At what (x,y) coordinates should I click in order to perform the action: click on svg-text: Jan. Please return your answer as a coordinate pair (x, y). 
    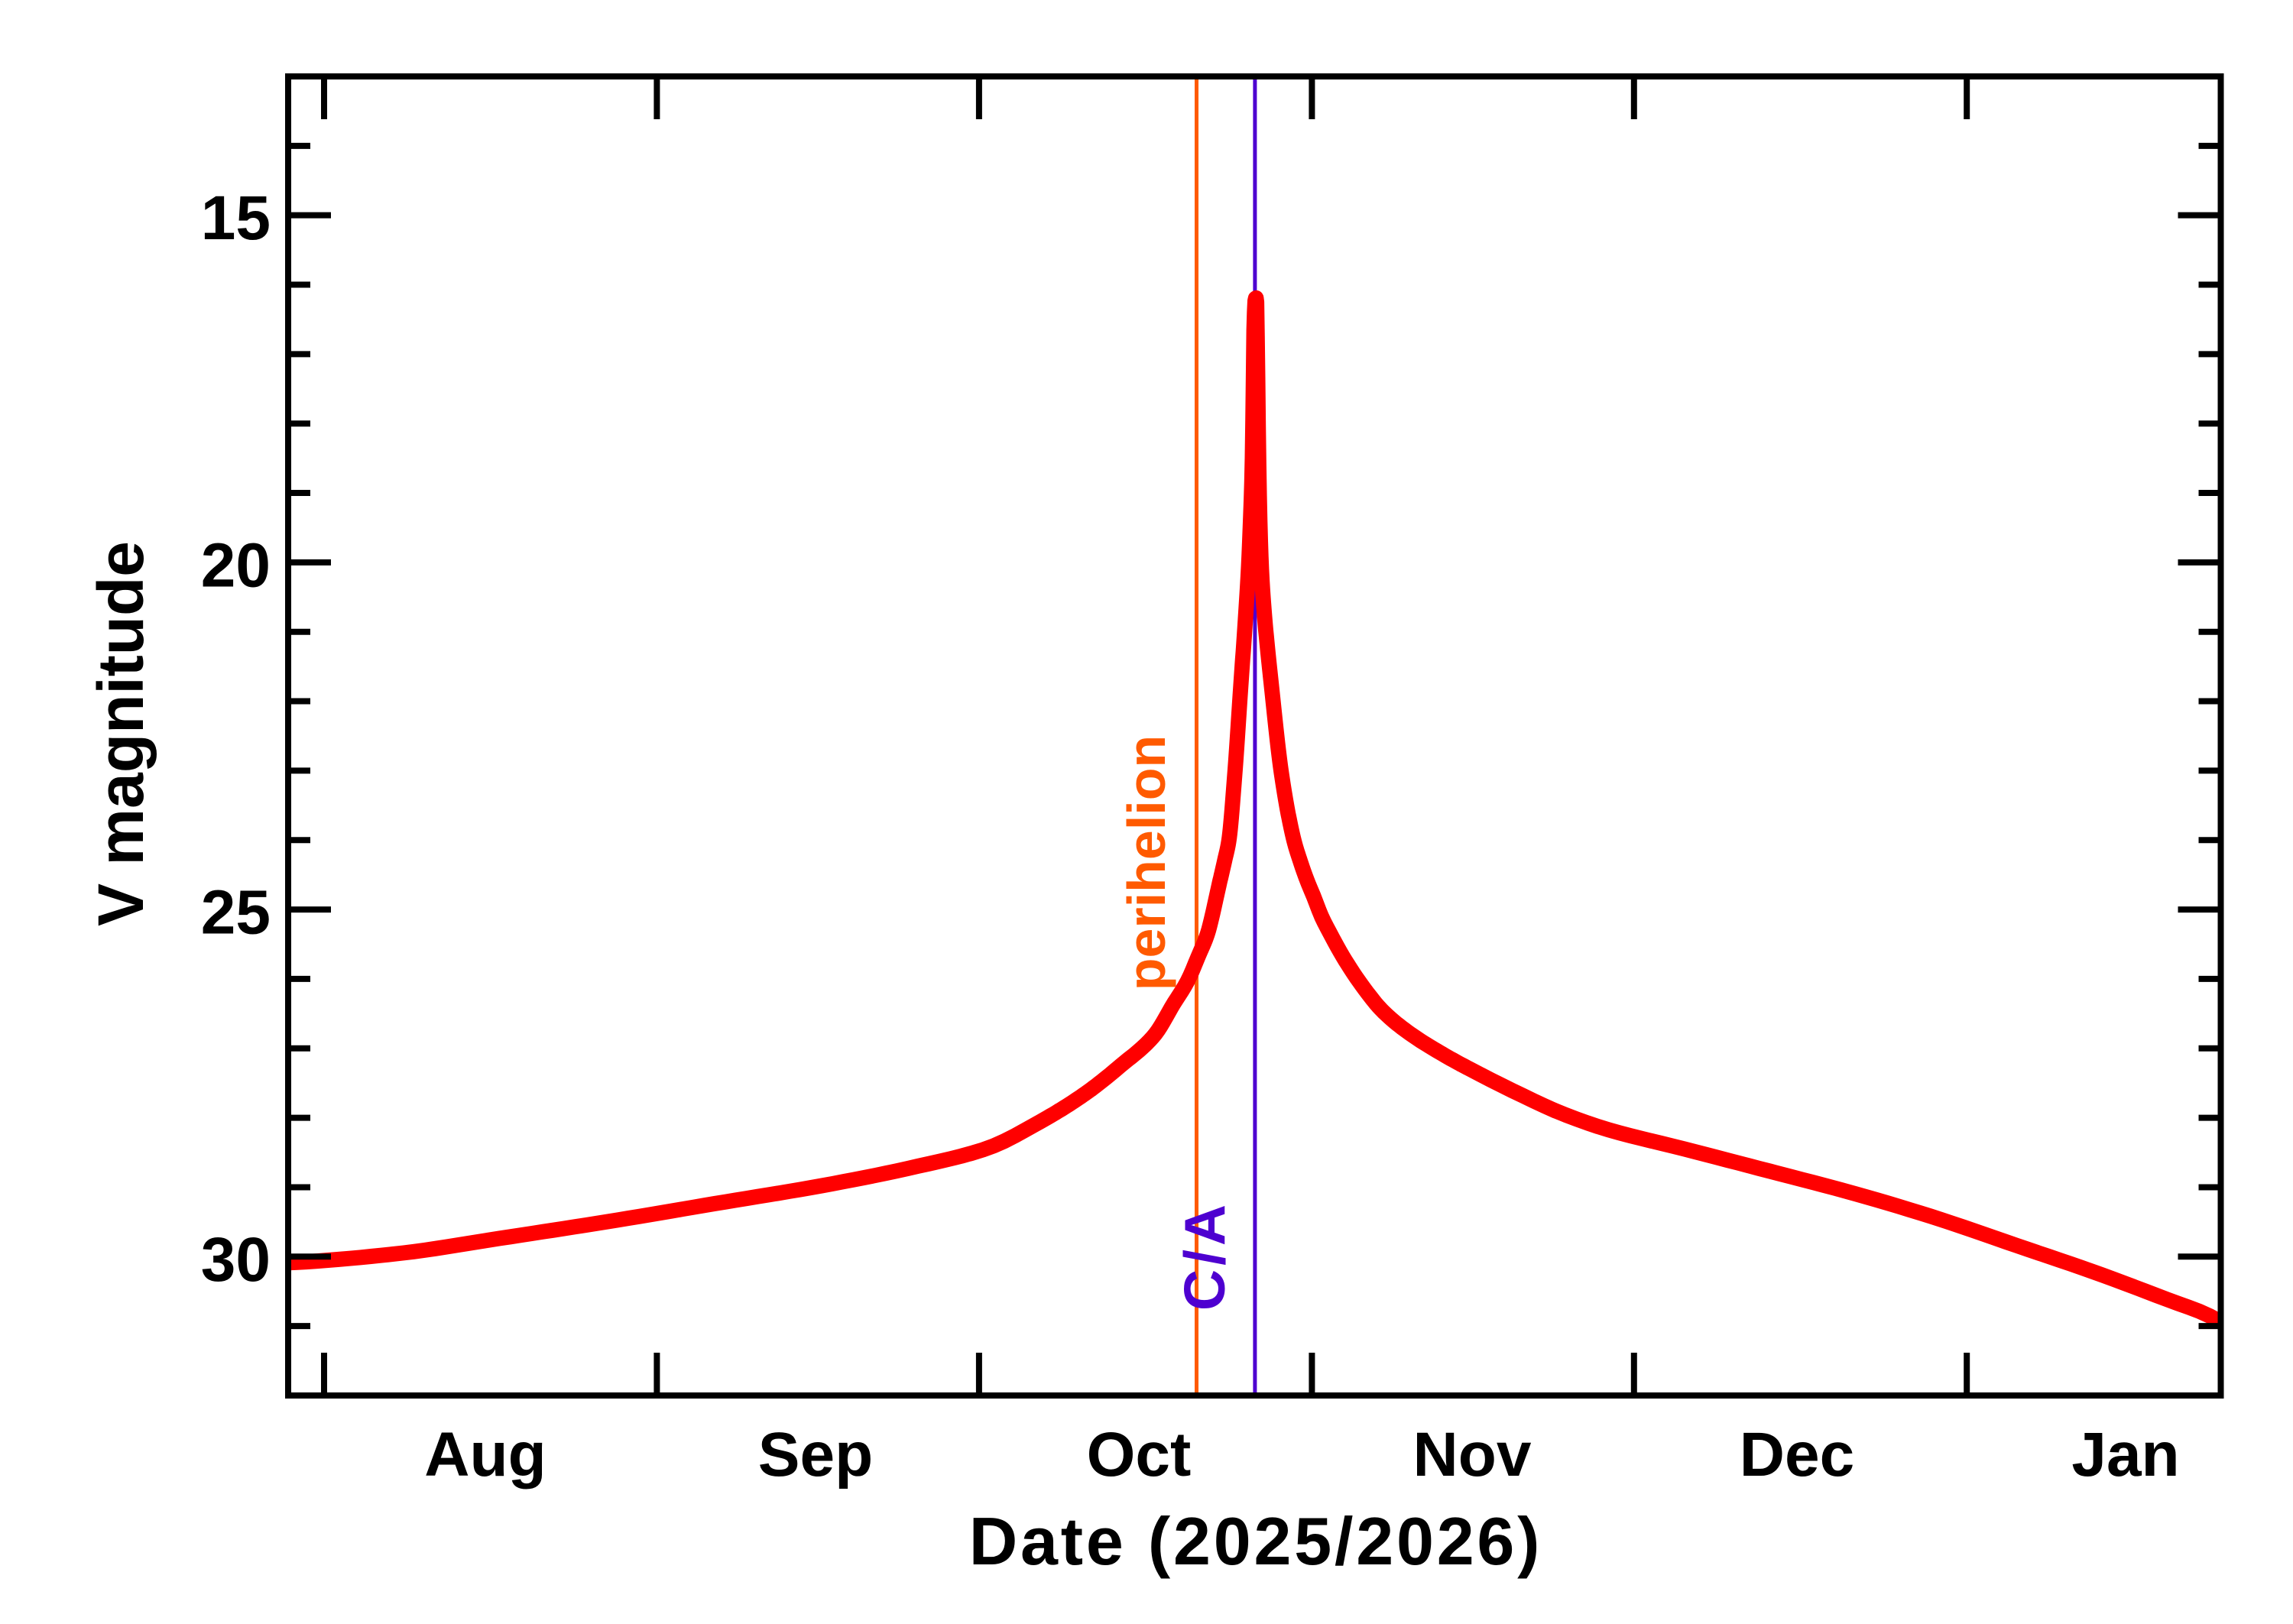
    Looking at the image, I should click on (2125, 1454).